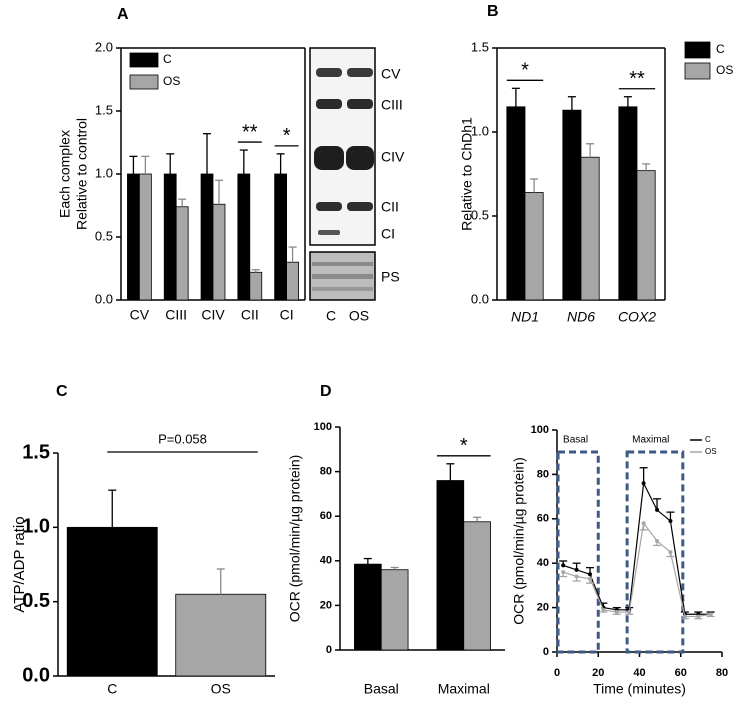 Image resolution: width=738 pixels, height=701 pixels. Describe the element at coordinates (221, 689) in the screenshot. I see `x-tick-label: OS` at that location.